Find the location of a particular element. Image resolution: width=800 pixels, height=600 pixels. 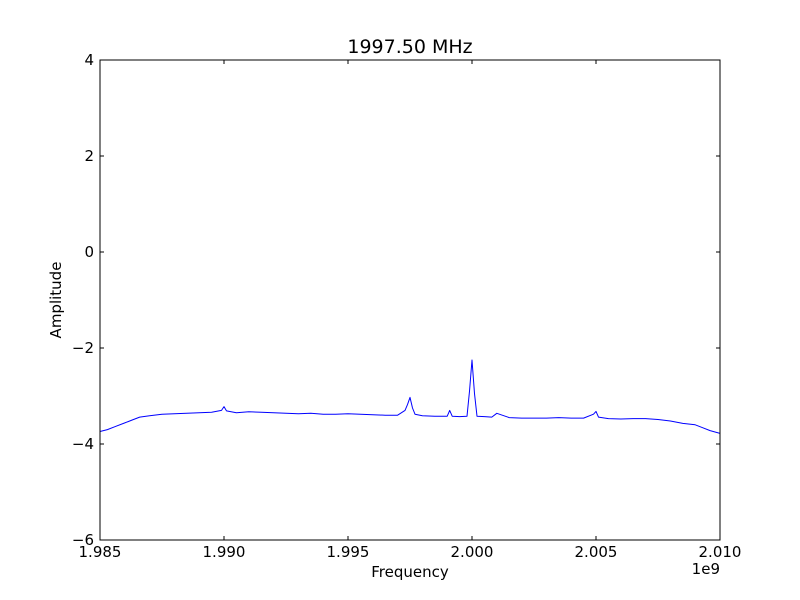

series-line is located at coordinates (410, 396).